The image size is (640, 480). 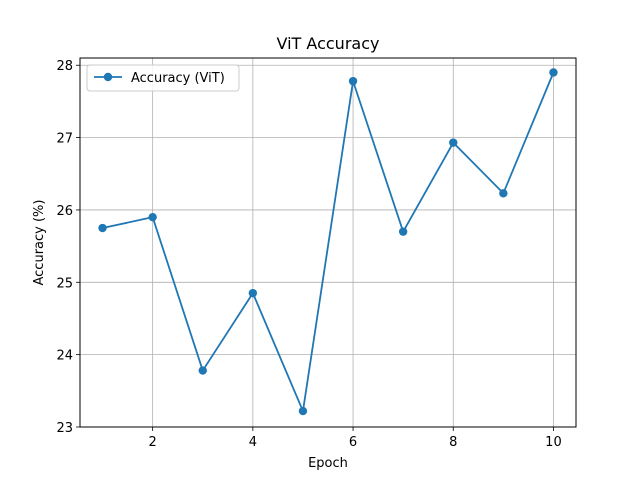 What do you see at coordinates (108, 77) in the screenshot?
I see `legend-marker-swatch` at bounding box center [108, 77].